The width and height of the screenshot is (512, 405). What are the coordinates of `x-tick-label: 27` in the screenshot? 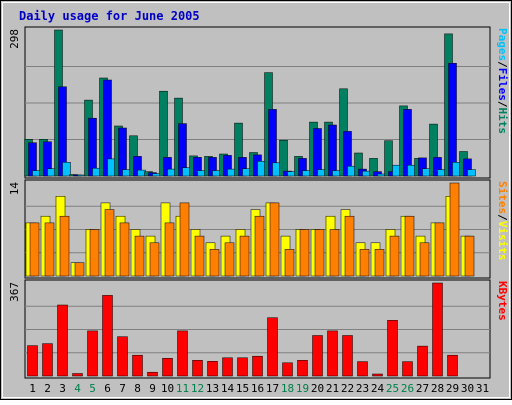 It's located at (422, 388).